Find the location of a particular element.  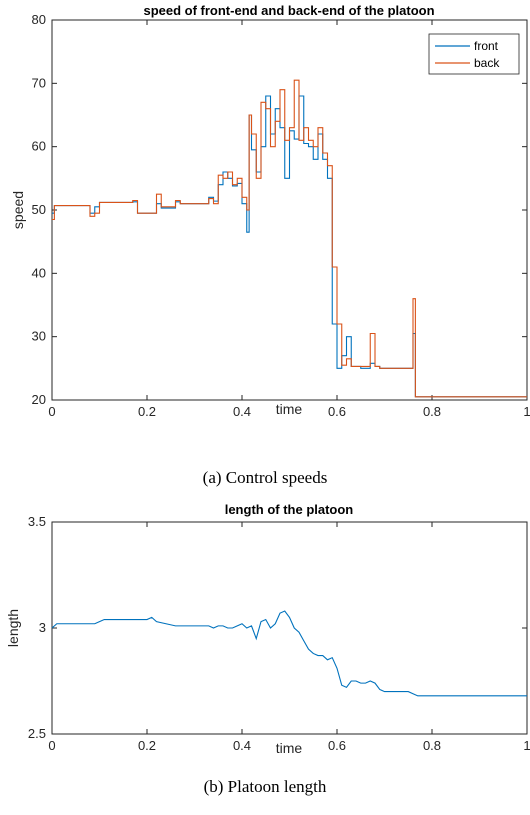

speed-x-axis-label: time is located at coordinates (289, 409).